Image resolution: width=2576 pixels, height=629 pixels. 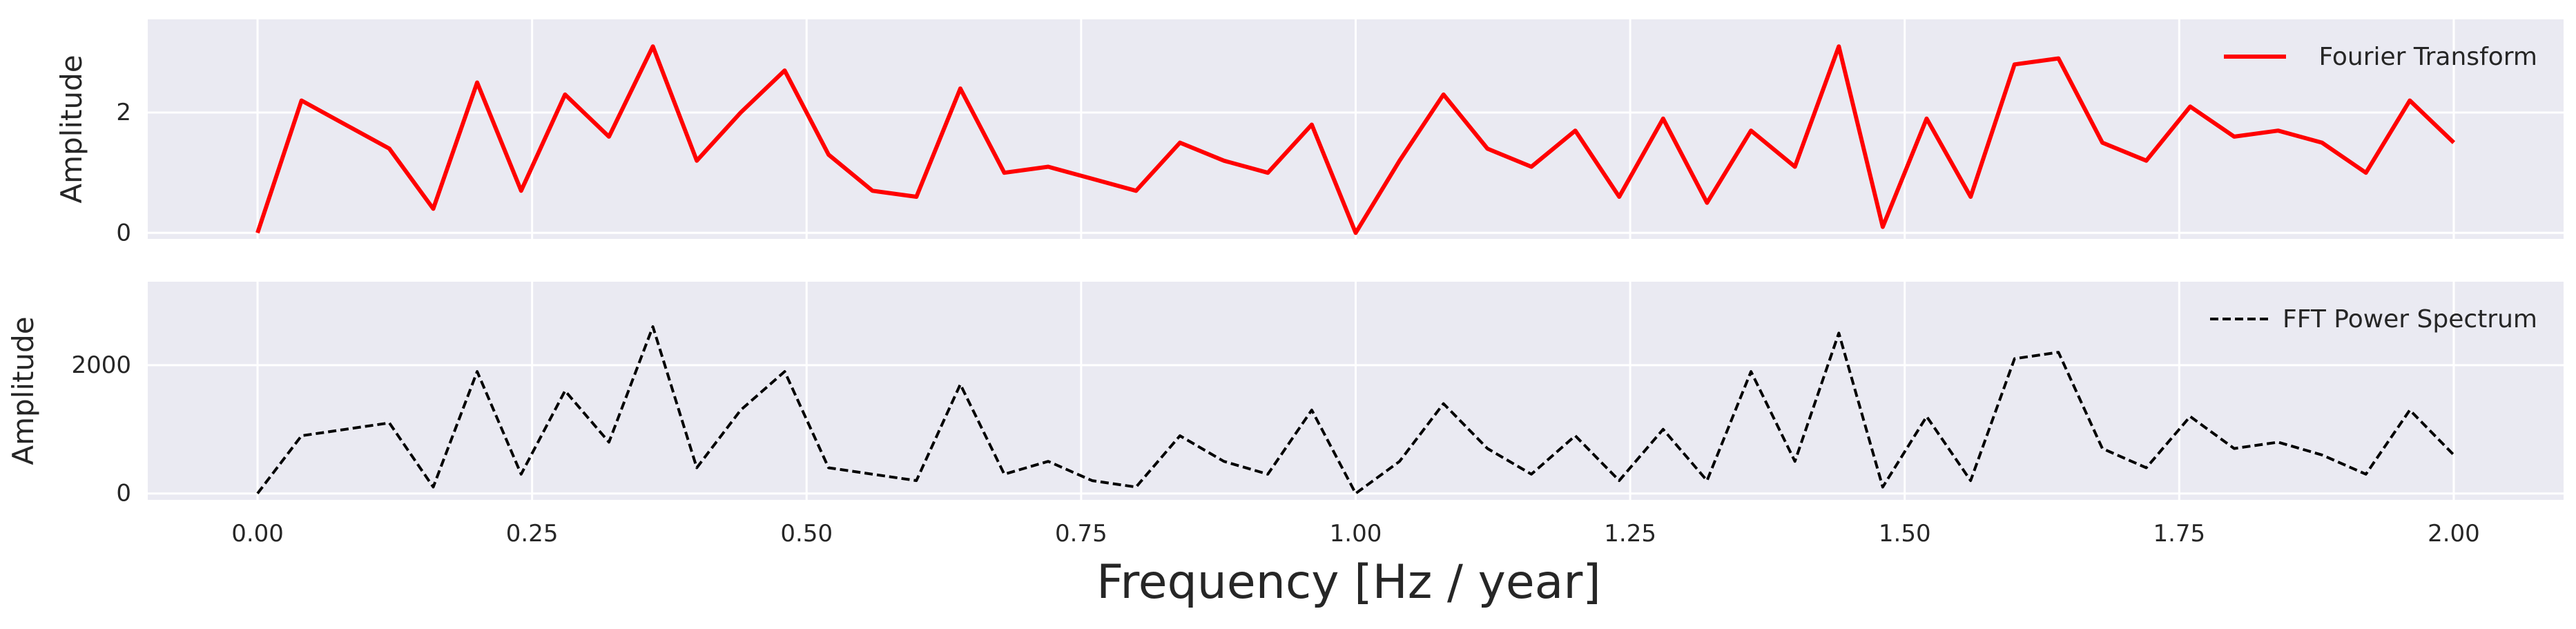 I want to click on x-tick-label: 1.00, so click(x=1356, y=534).